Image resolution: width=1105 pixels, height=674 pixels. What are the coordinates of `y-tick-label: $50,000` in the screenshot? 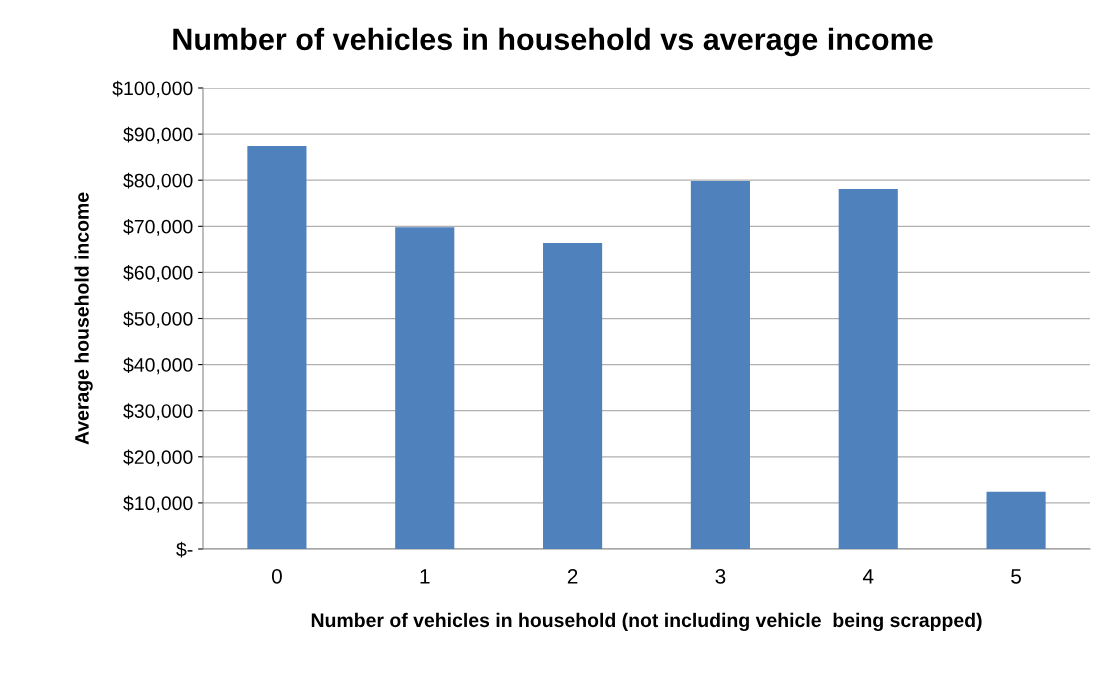 It's located at (158, 320).